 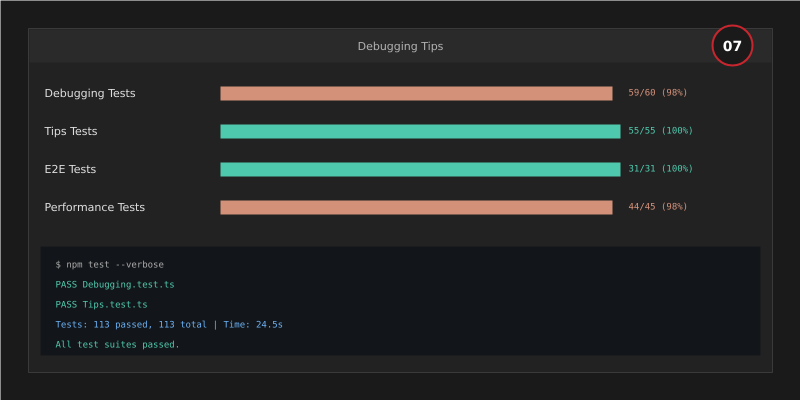 I want to click on data-label: 44/45 (98%), so click(x=658, y=207).